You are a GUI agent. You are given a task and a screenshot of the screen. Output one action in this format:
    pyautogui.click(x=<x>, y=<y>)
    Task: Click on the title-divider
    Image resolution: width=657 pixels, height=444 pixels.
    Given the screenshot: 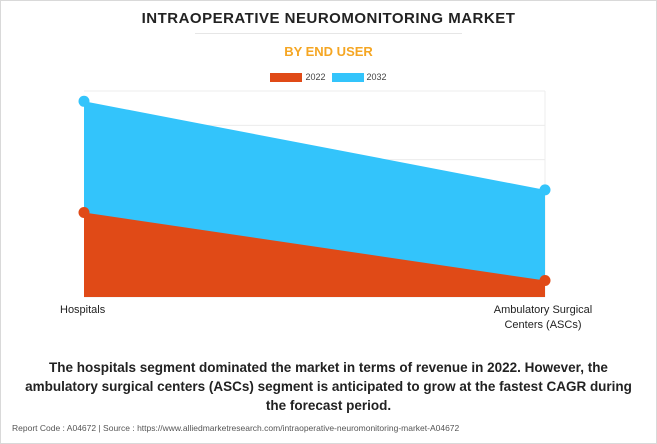 What is the action you would take?
    pyautogui.click(x=328, y=33)
    